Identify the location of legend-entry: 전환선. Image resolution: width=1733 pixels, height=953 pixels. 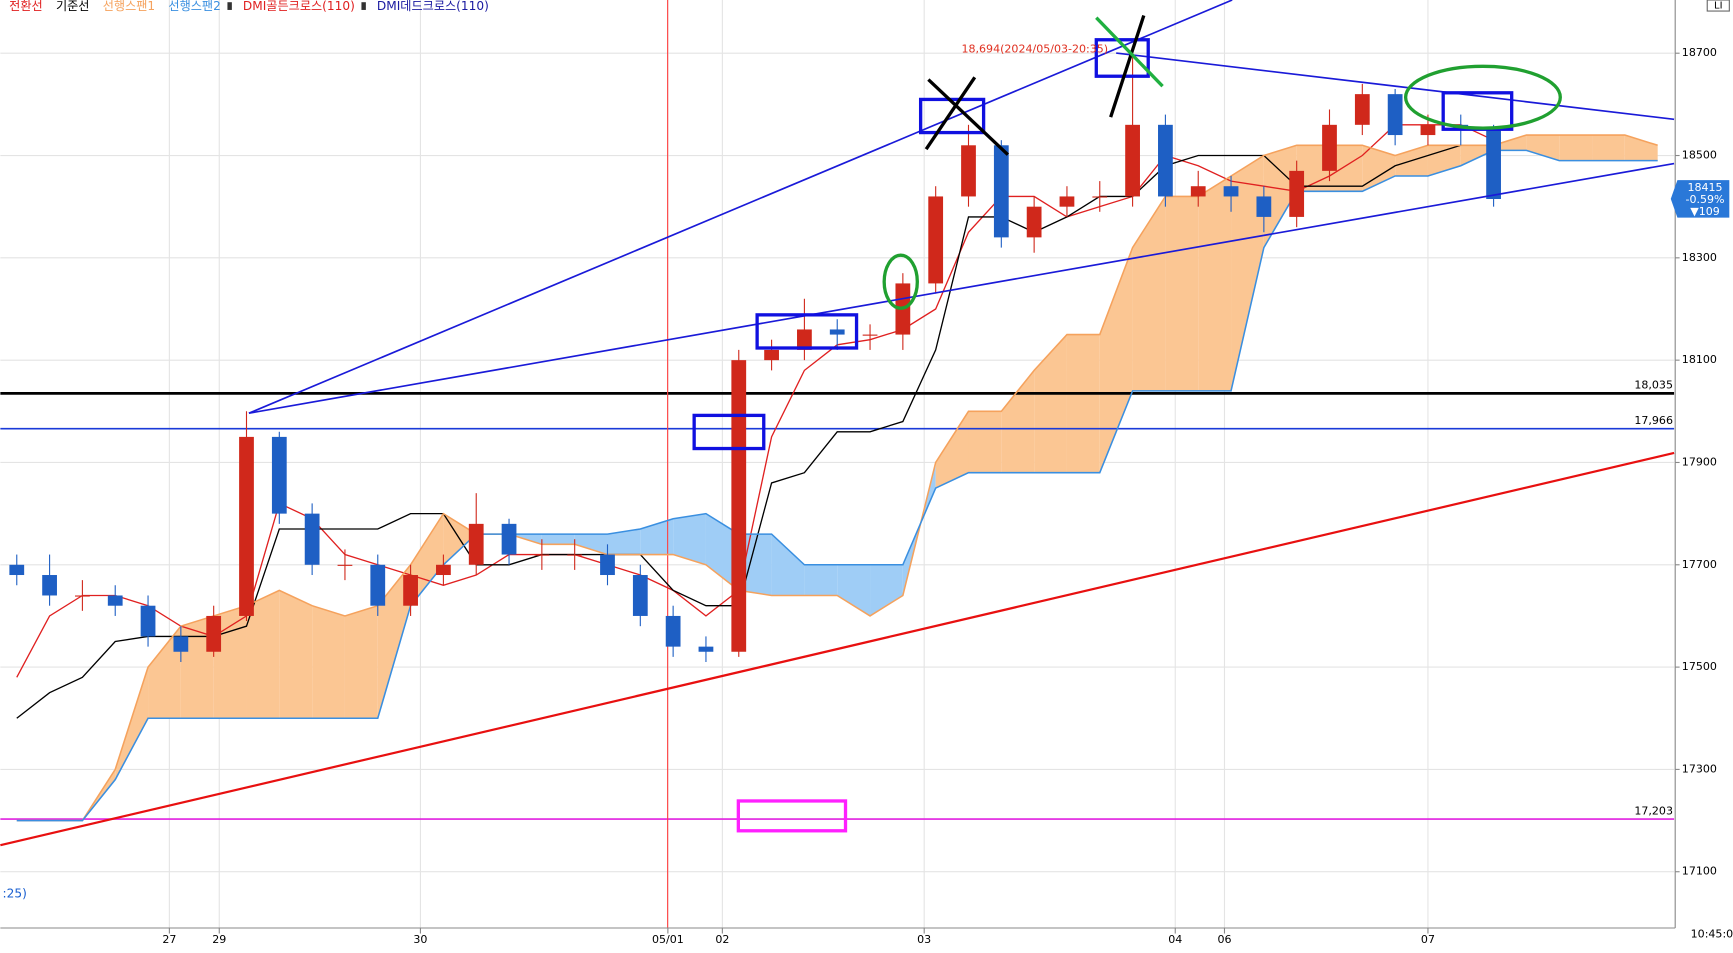
(26, 6).